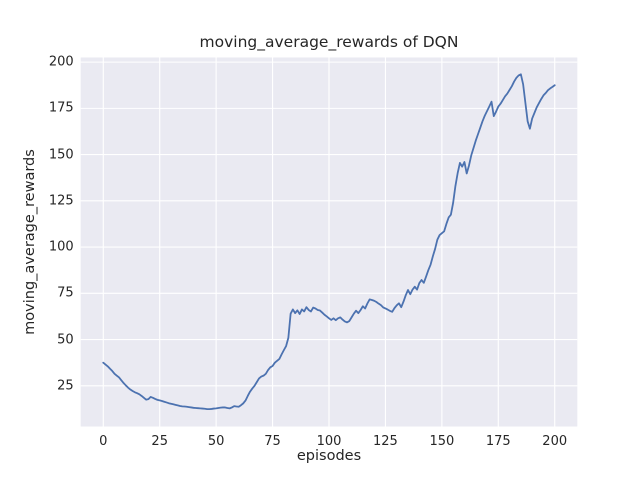  Describe the element at coordinates (61, 247) in the screenshot. I see `y-tick-label: 100` at that location.